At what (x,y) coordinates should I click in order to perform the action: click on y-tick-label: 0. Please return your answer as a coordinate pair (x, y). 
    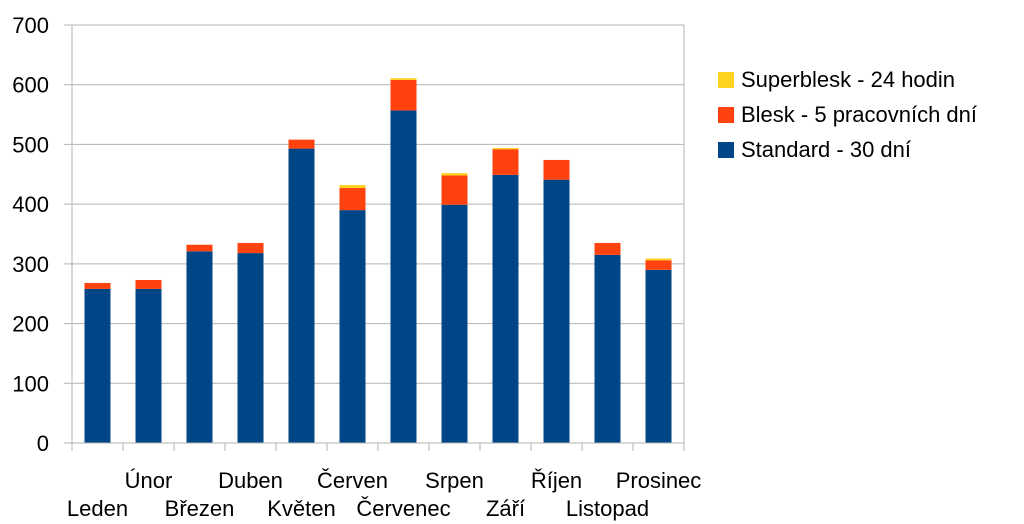
    Looking at the image, I should click on (43, 443).